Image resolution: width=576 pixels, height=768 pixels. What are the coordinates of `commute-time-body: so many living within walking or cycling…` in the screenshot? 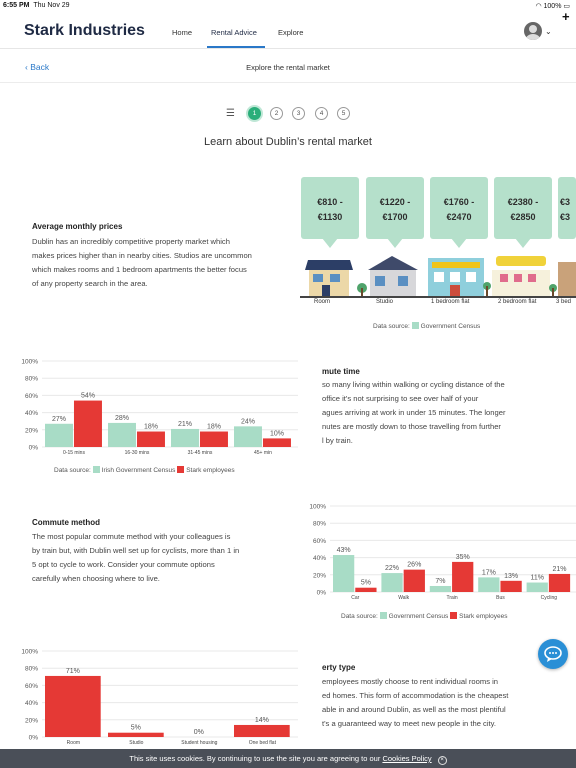 It's located at (449, 413).